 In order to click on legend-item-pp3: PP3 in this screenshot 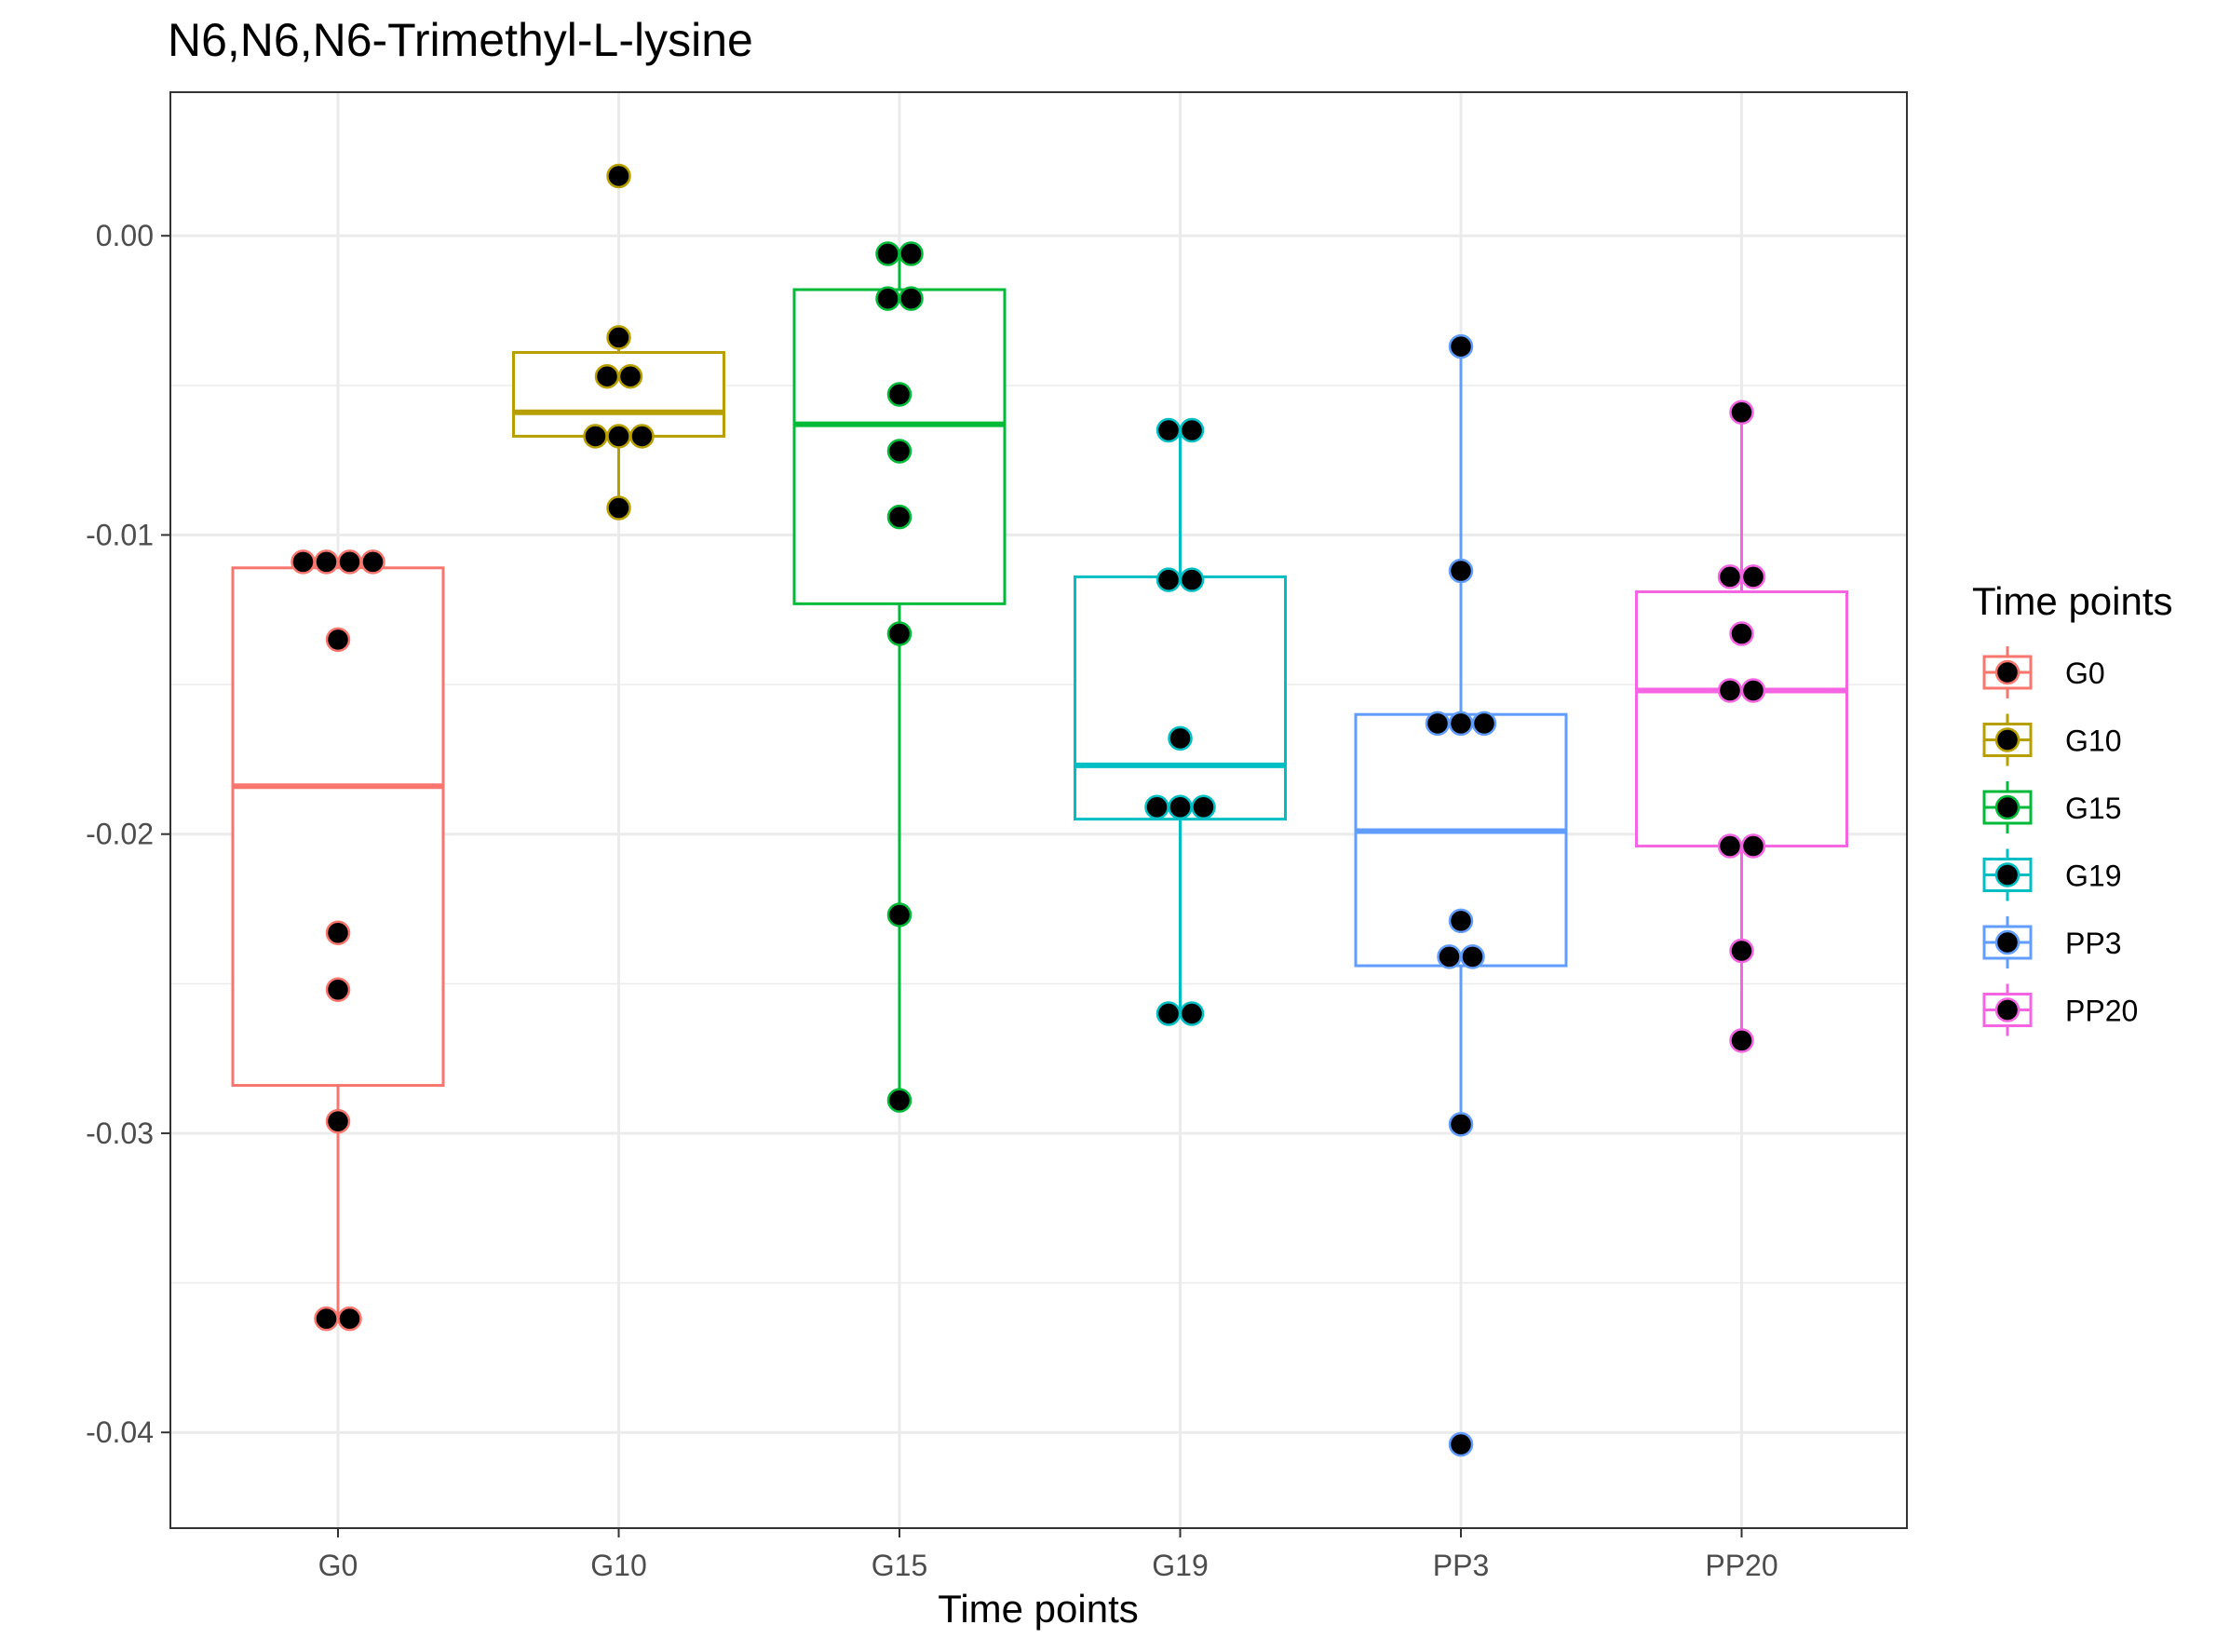, I will do `click(2051, 942)`.